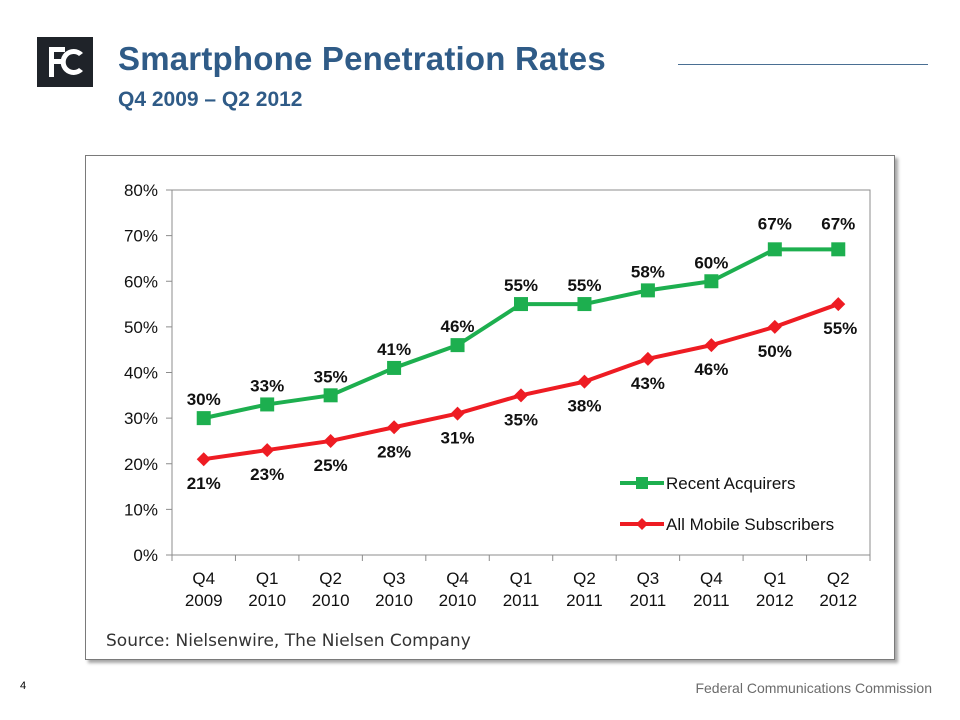 This screenshot has height=720, width=960. I want to click on data-label: 28%, so click(394, 451).